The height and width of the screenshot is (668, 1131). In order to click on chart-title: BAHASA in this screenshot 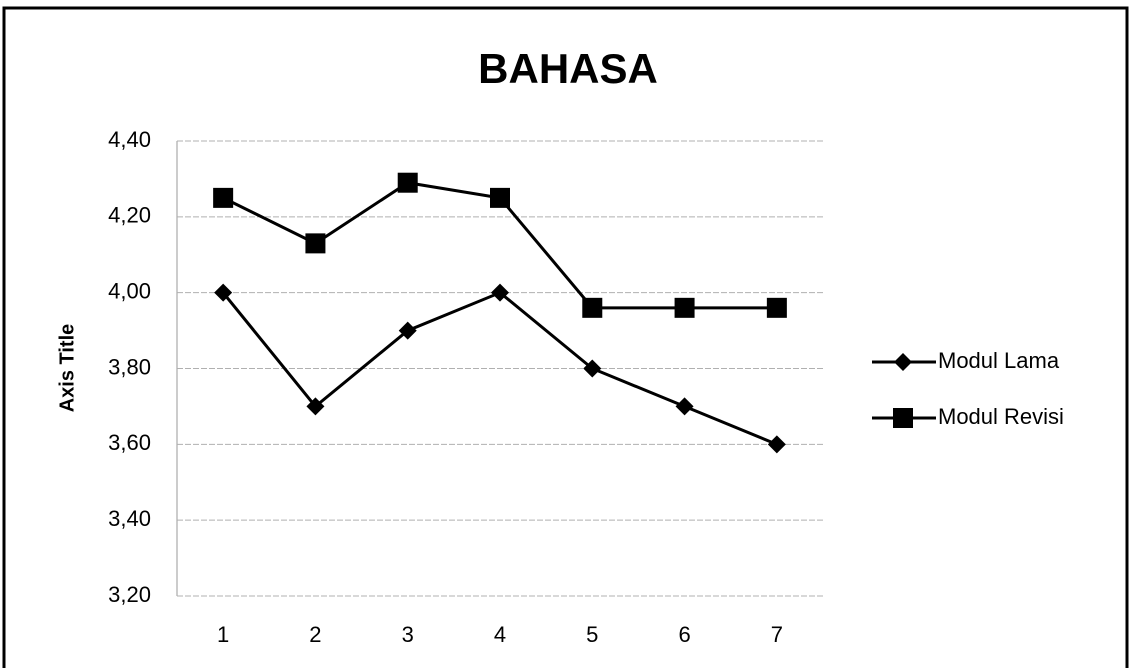, I will do `click(568, 68)`.